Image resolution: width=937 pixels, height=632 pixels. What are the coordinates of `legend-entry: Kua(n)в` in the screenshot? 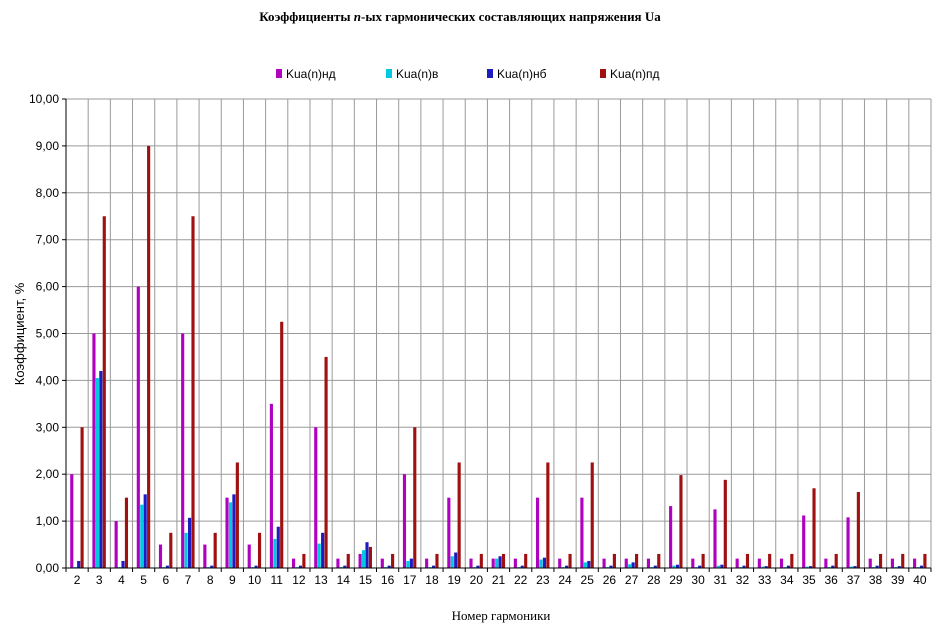 It's located at (417, 74).